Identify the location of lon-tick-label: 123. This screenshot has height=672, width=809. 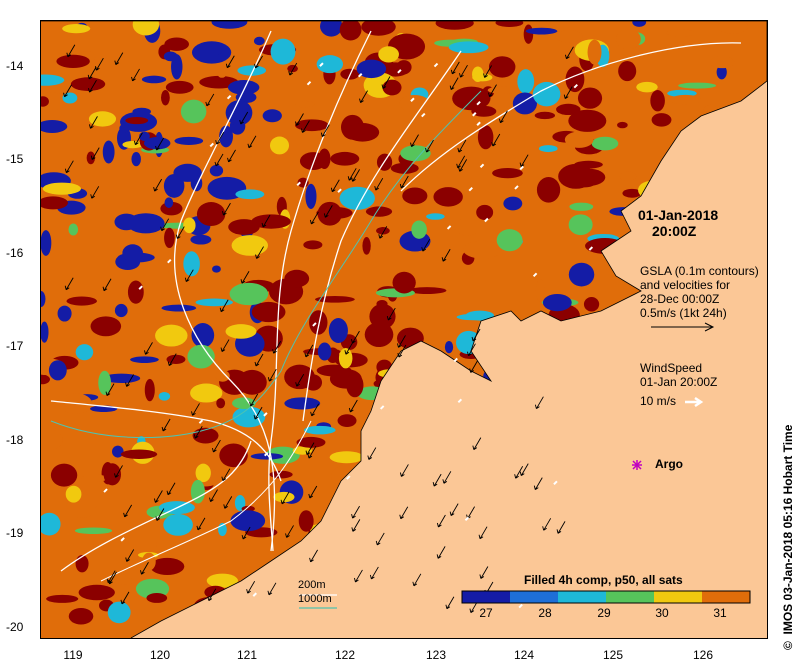
(436, 655).